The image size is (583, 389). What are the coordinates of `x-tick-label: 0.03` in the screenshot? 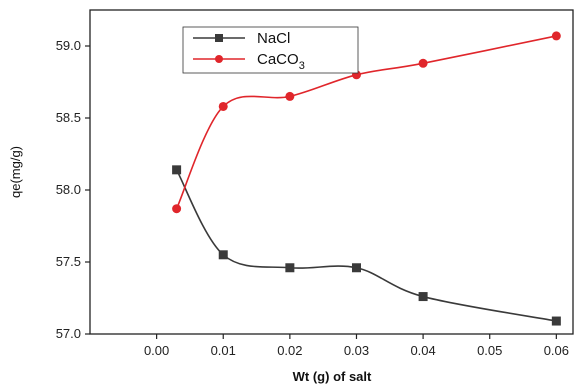 It's located at (356, 350).